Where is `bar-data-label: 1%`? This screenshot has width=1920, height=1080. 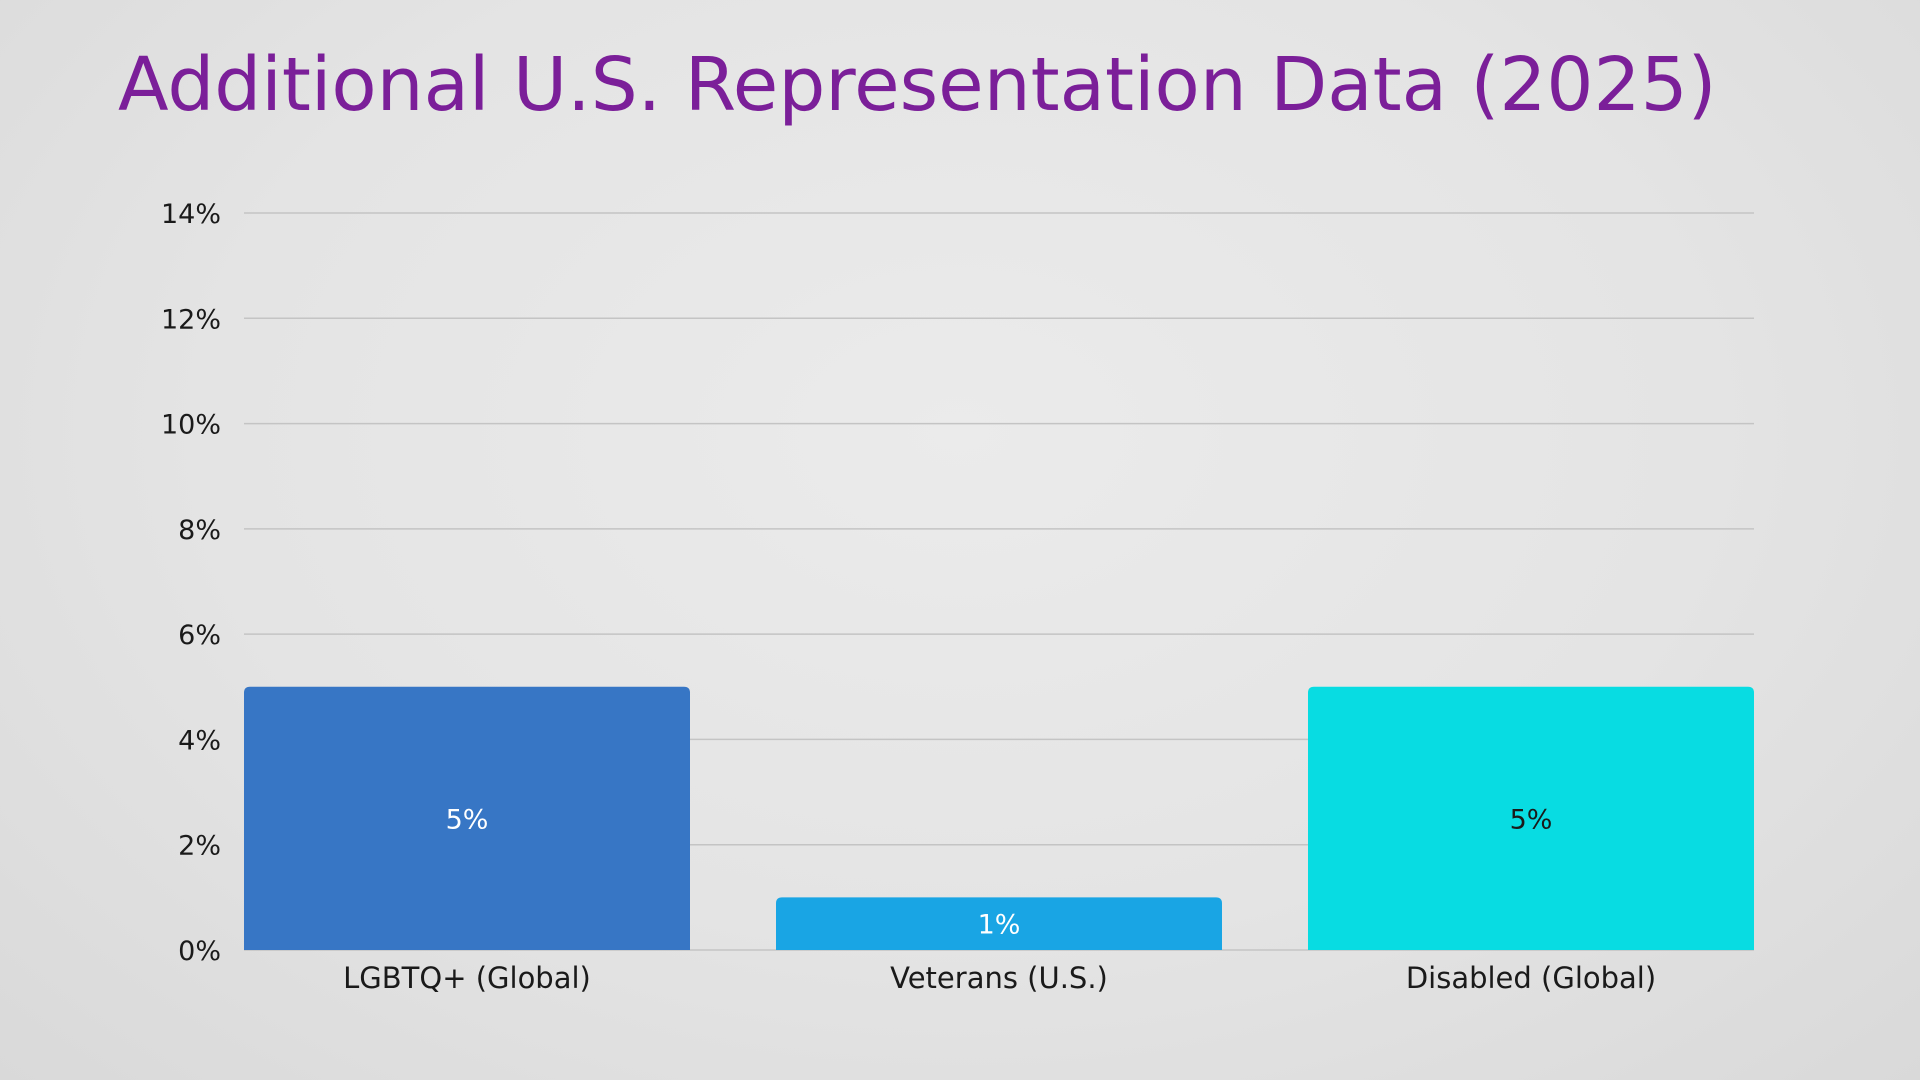 bar-data-label: 1% is located at coordinates (999, 925).